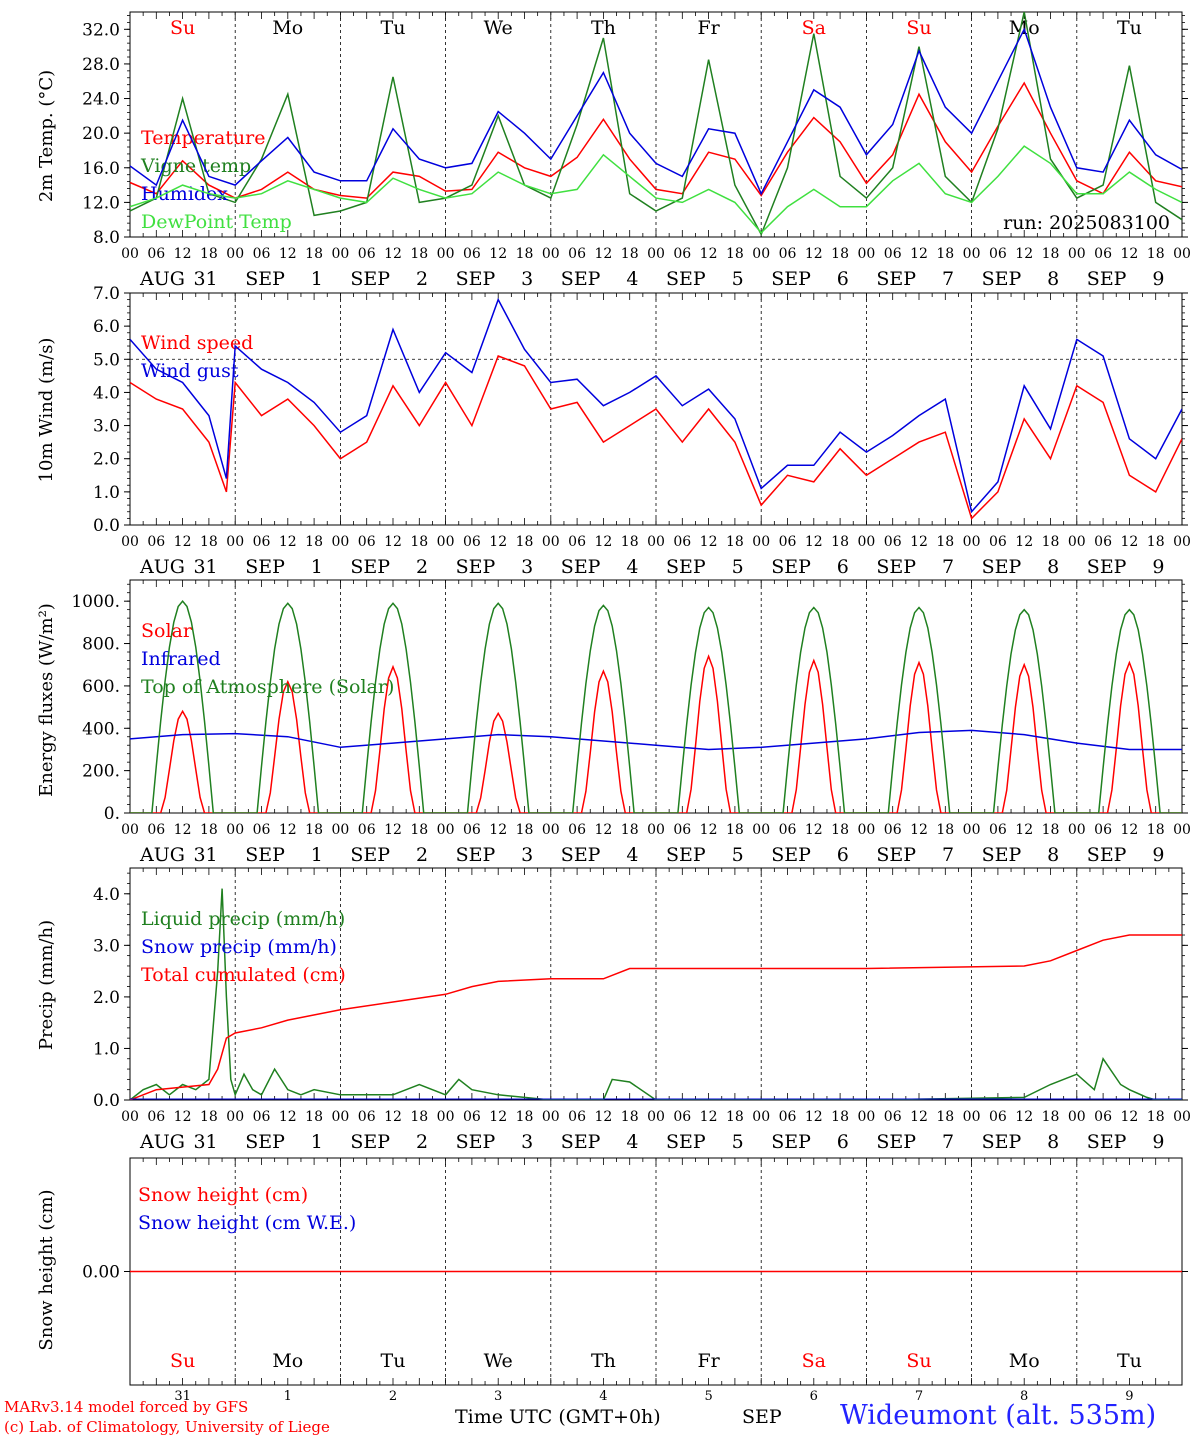 The width and height of the screenshot is (1194, 1444). Describe the element at coordinates (101, 1273) in the screenshot. I see `y-tick-label: 0.00` at that location.